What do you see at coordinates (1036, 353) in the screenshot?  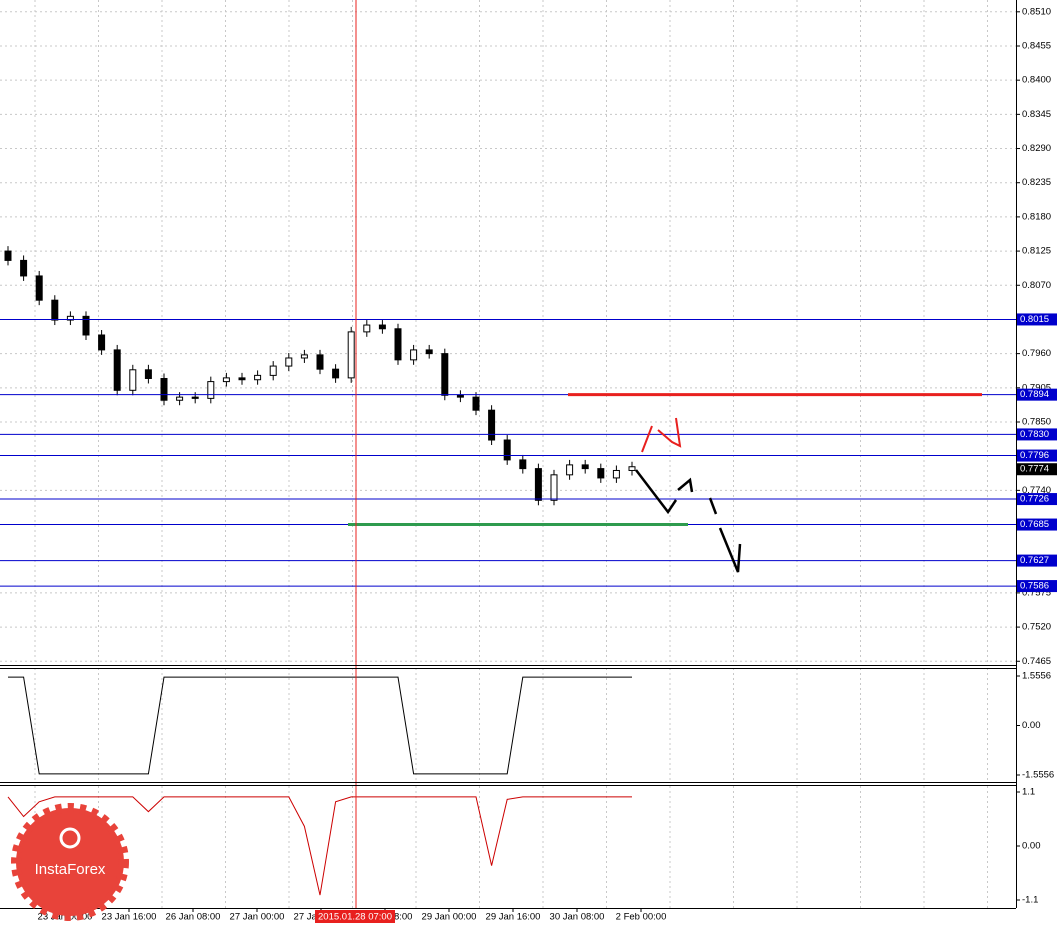 I see `y-tick-label: 0.7960` at bounding box center [1036, 353].